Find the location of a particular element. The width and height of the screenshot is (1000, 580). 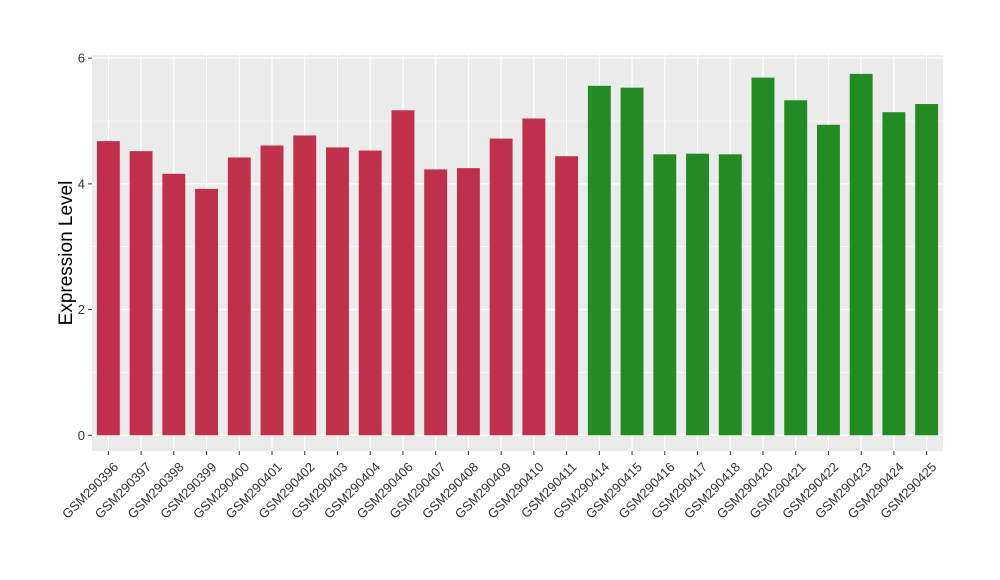

y-axis: 0 2 4 6 is located at coordinates (85, 247).